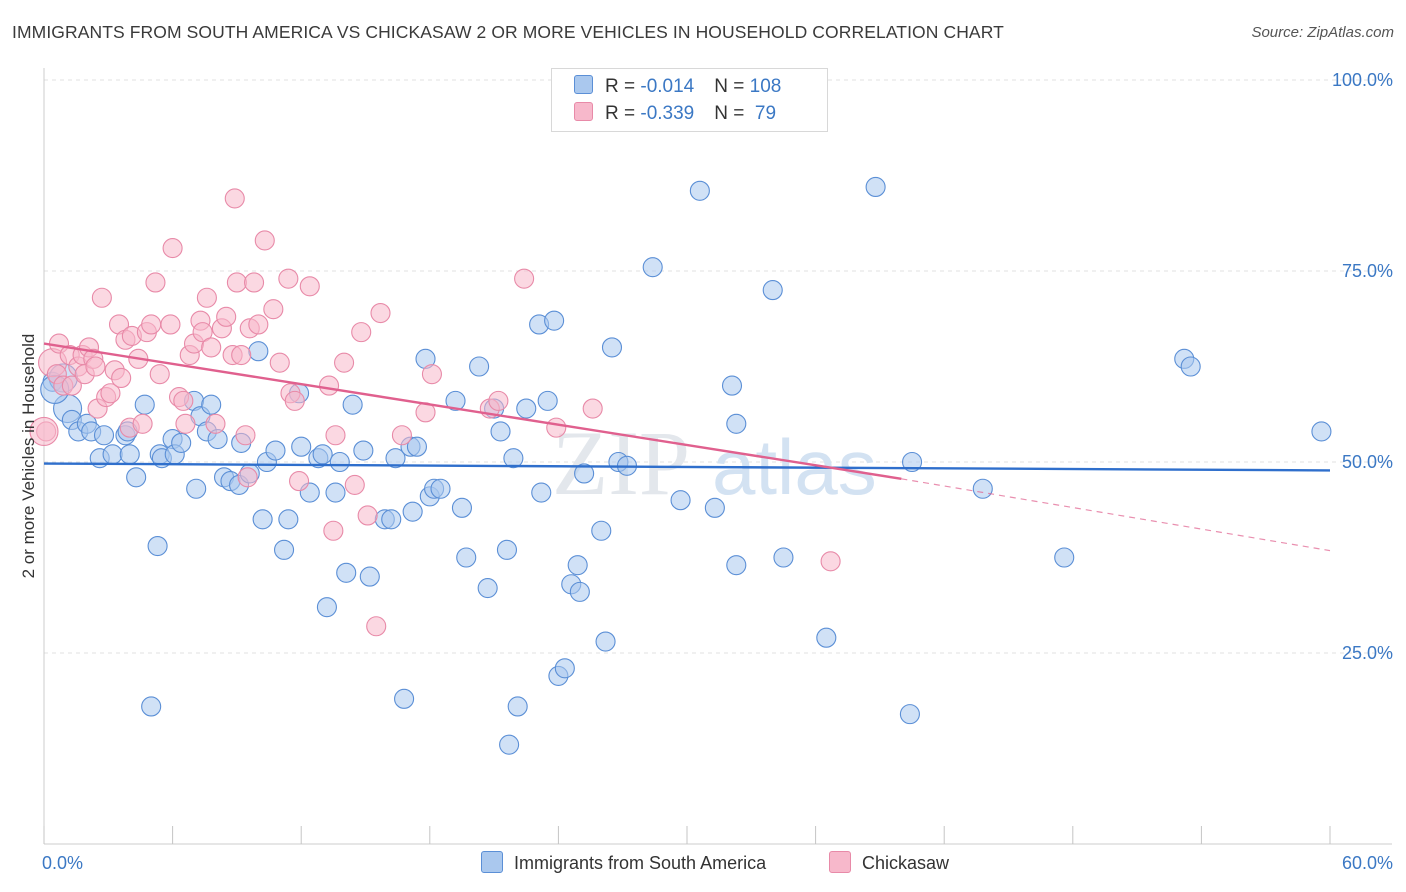  Describe the element at coordinates (640, 863) in the screenshot. I see `legend-label: Immigrants from South America` at that location.